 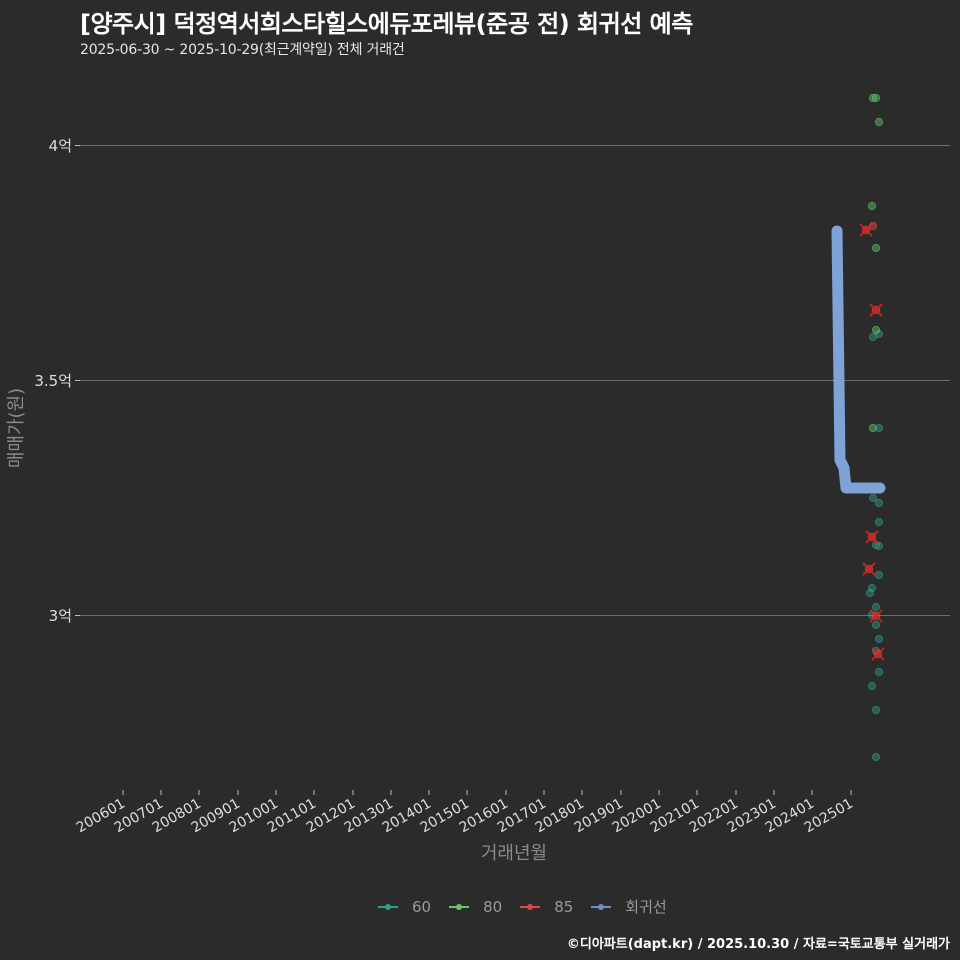 I want to click on legend-item-80: 80, so click(x=474, y=907).